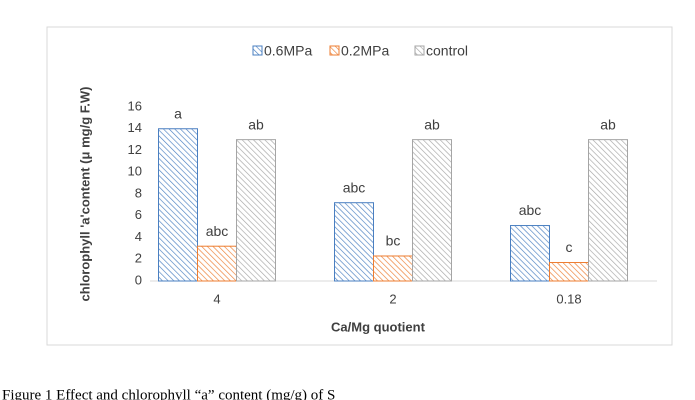 Image resolution: width=695 pixels, height=400 pixels. What do you see at coordinates (135, 127) in the screenshot?
I see `y-tick-label: 14` at bounding box center [135, 127].